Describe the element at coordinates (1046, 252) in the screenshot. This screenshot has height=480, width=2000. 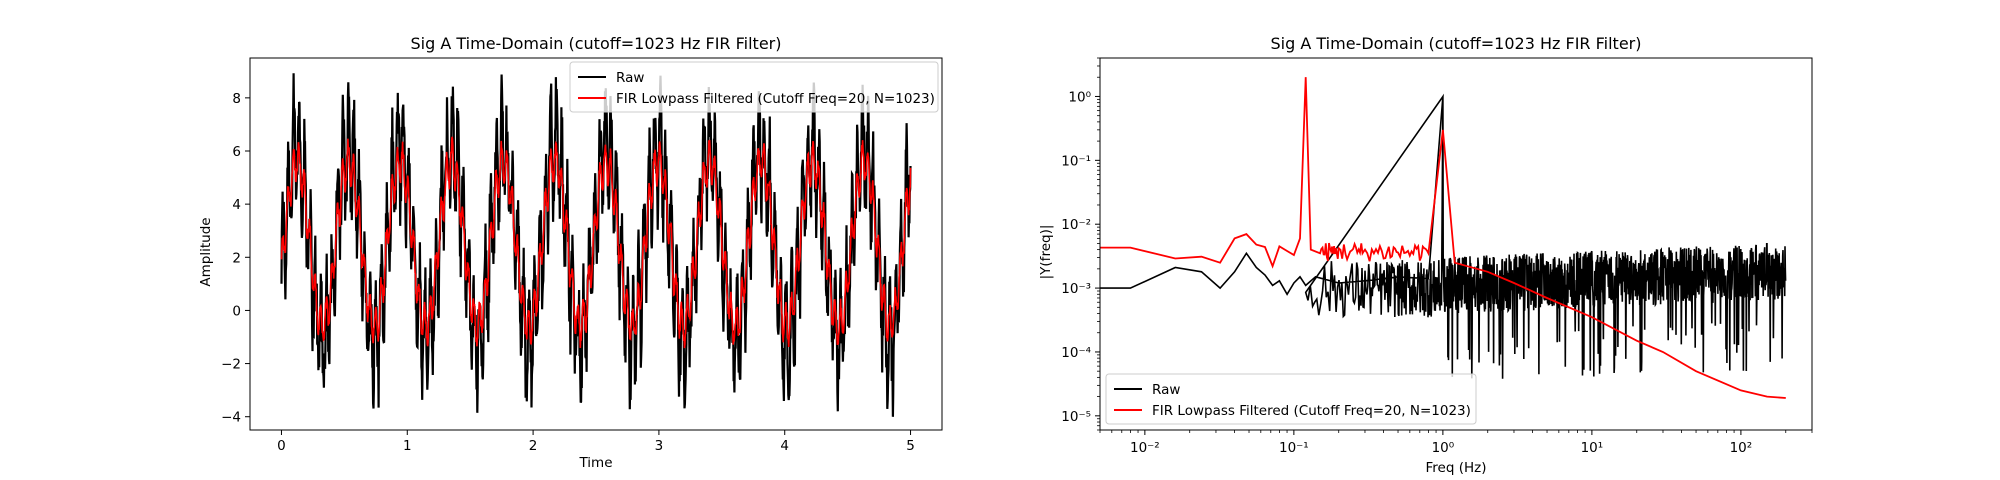
I see `y-axis-label: |Y(freq)|` at that location.